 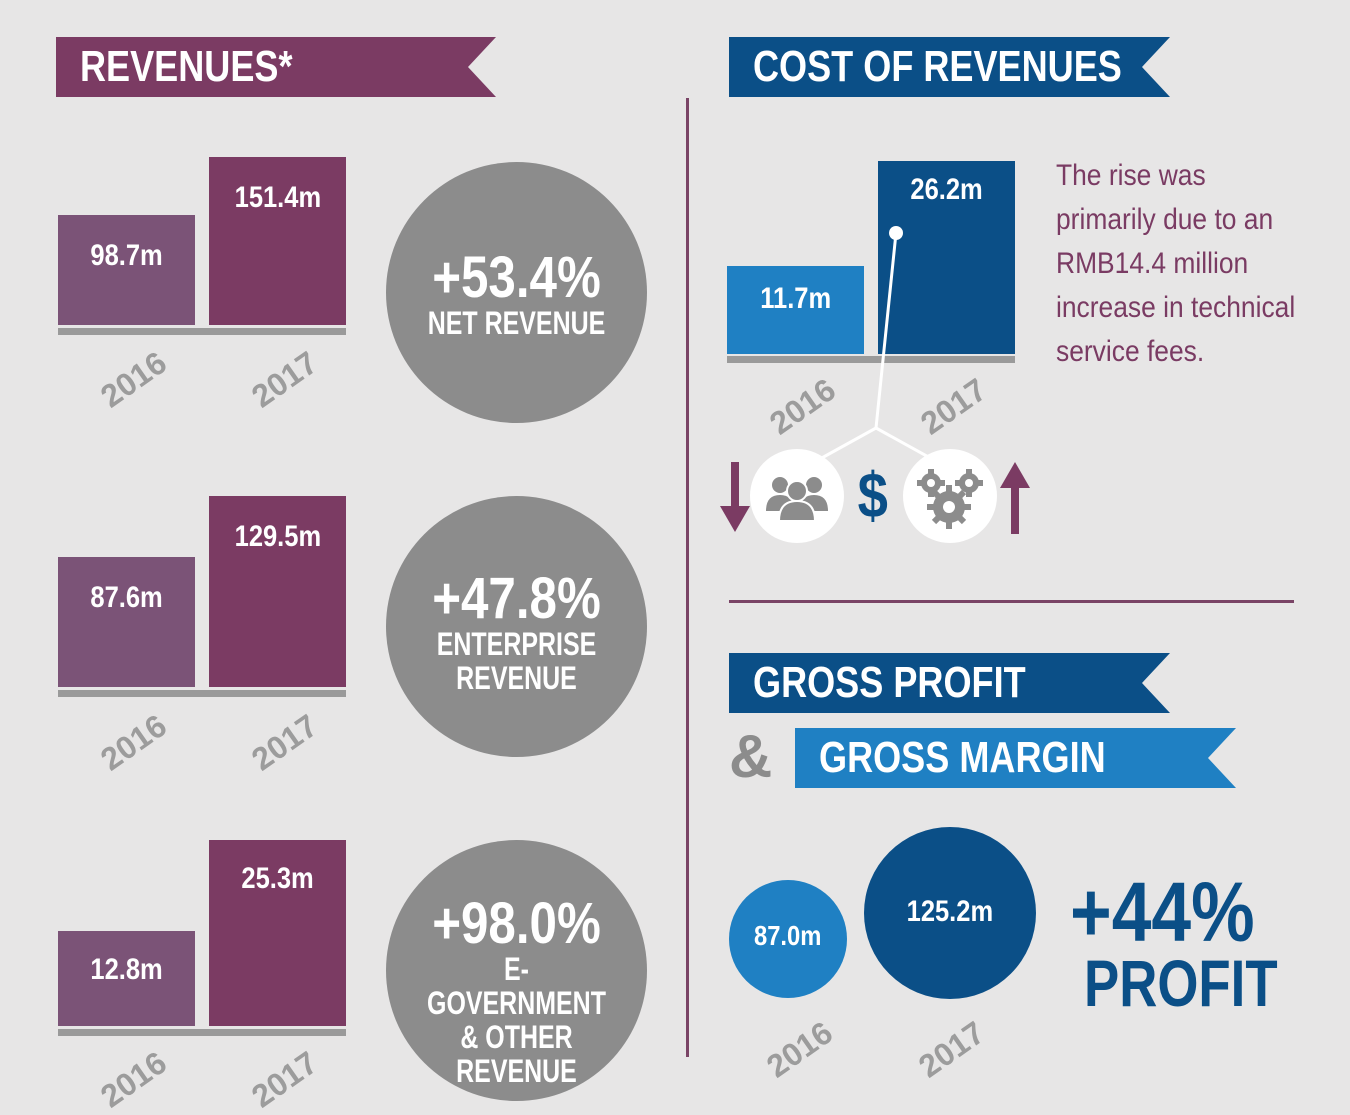 What do you see at coordinates (1181, 983) in the screenshot?
I see `gross-profit-change-label: PROFIT` at bounding box center [1181, 983].